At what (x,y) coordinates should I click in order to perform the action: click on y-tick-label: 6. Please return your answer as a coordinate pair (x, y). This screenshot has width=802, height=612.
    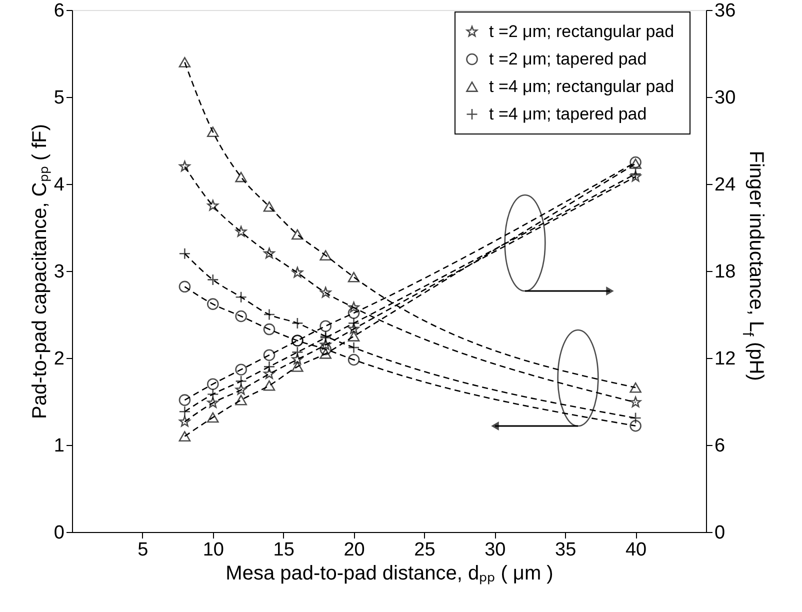
    Looking at the image, I should click on (59, 11).